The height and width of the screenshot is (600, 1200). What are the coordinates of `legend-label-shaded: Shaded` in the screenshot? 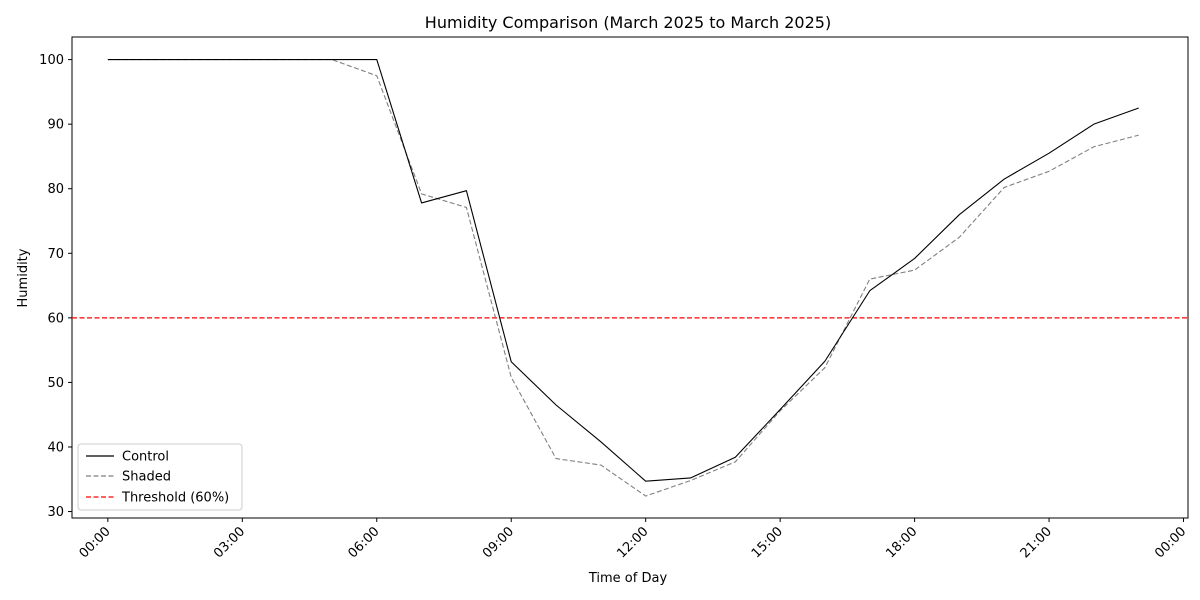 It's located at (146, 477).